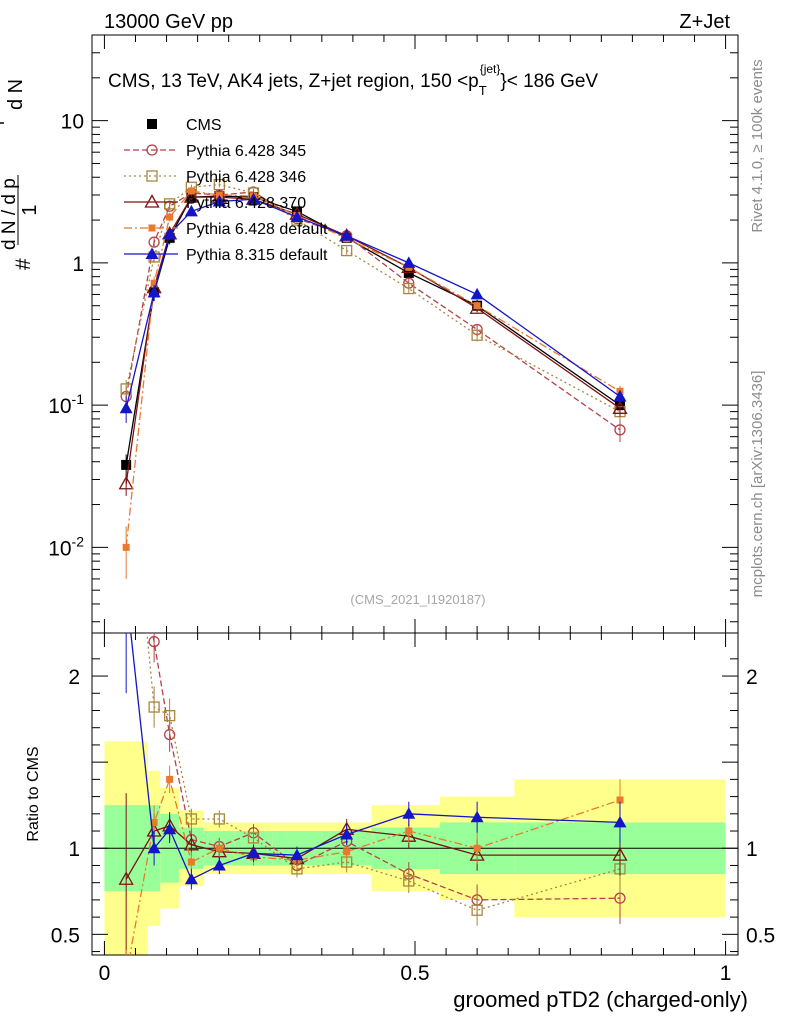  Describe the element at coordinates (246, 151) in the screenshot. I see `legend-label-1: Pythia 6.428 345` at that location.